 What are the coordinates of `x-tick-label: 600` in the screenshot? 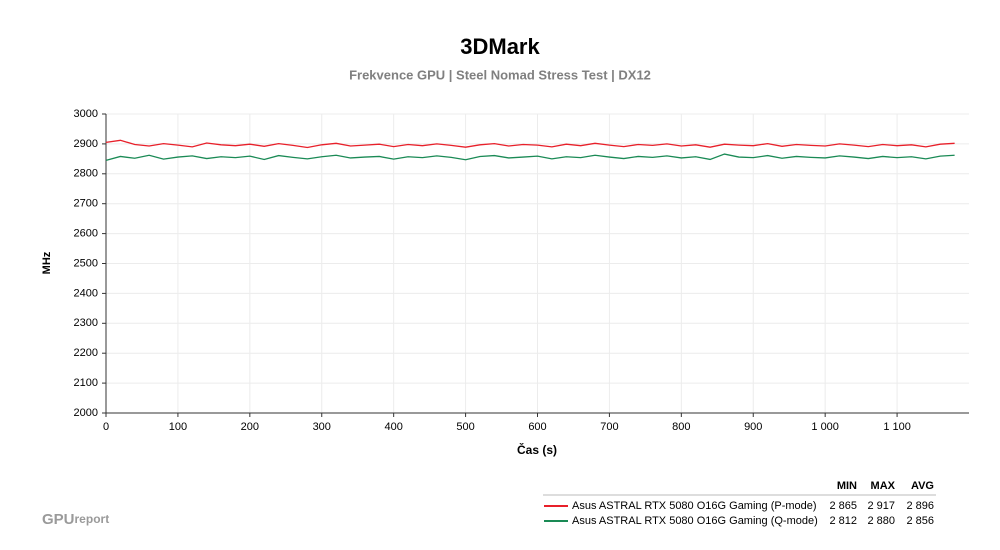 It's located at (537, 427).